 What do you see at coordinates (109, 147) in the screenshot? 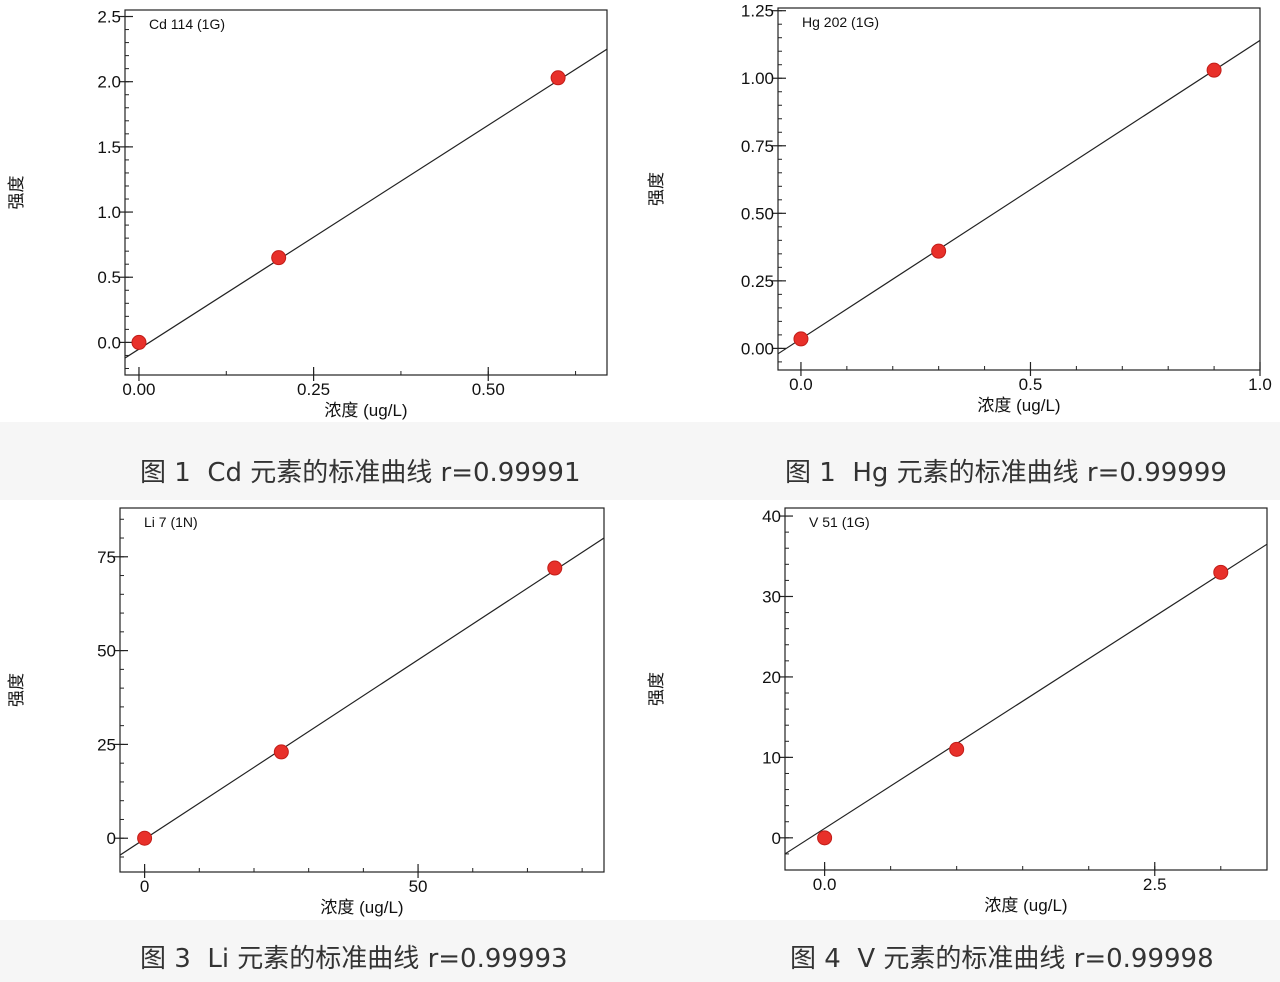
I see `y-tick-label: 1.5` at bounding box center [109, 147].